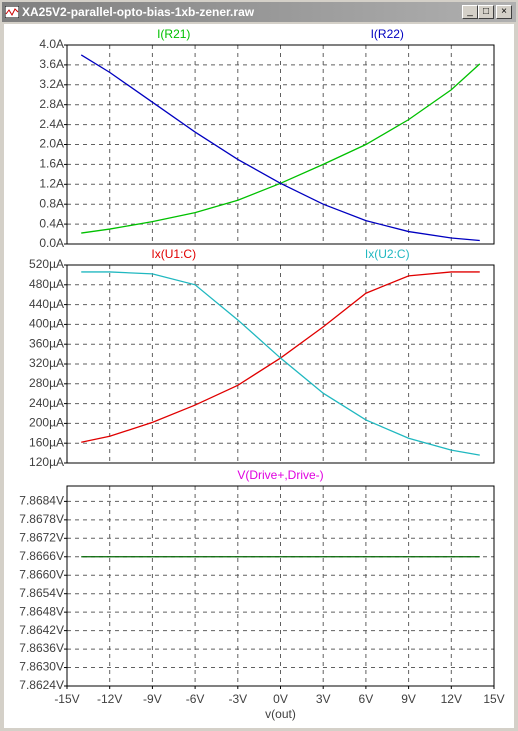  Describe the element at coordinates (109, 699) in the screenshot. I see `x-tick-label: -12V` at that location.